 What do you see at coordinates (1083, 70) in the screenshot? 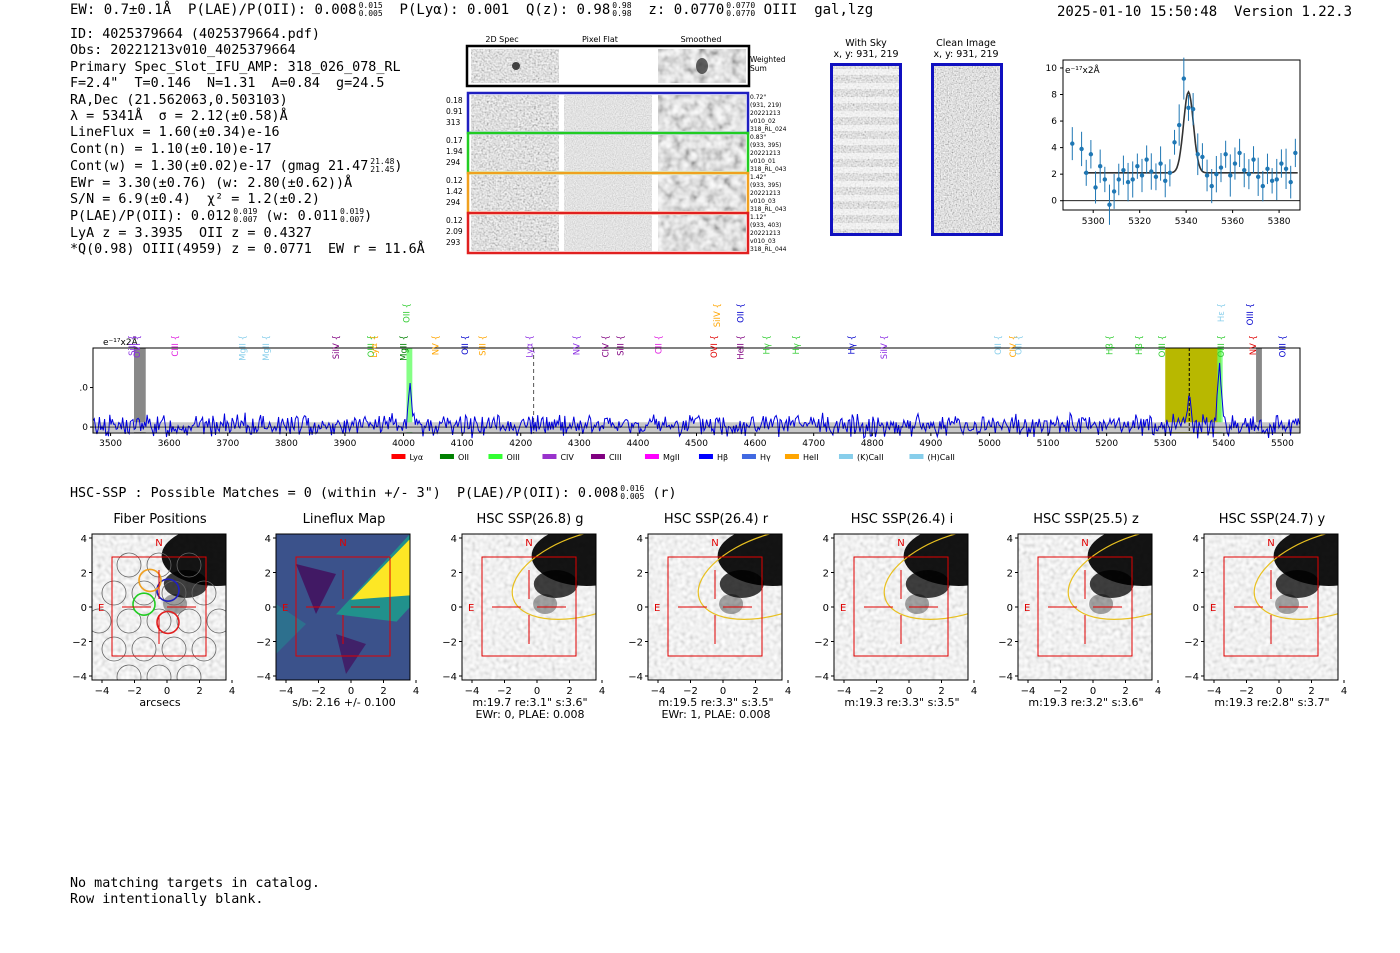
I see `zoom-ylabel: e⁻¹⁷x2Å` at bounding box center [1083, 70].